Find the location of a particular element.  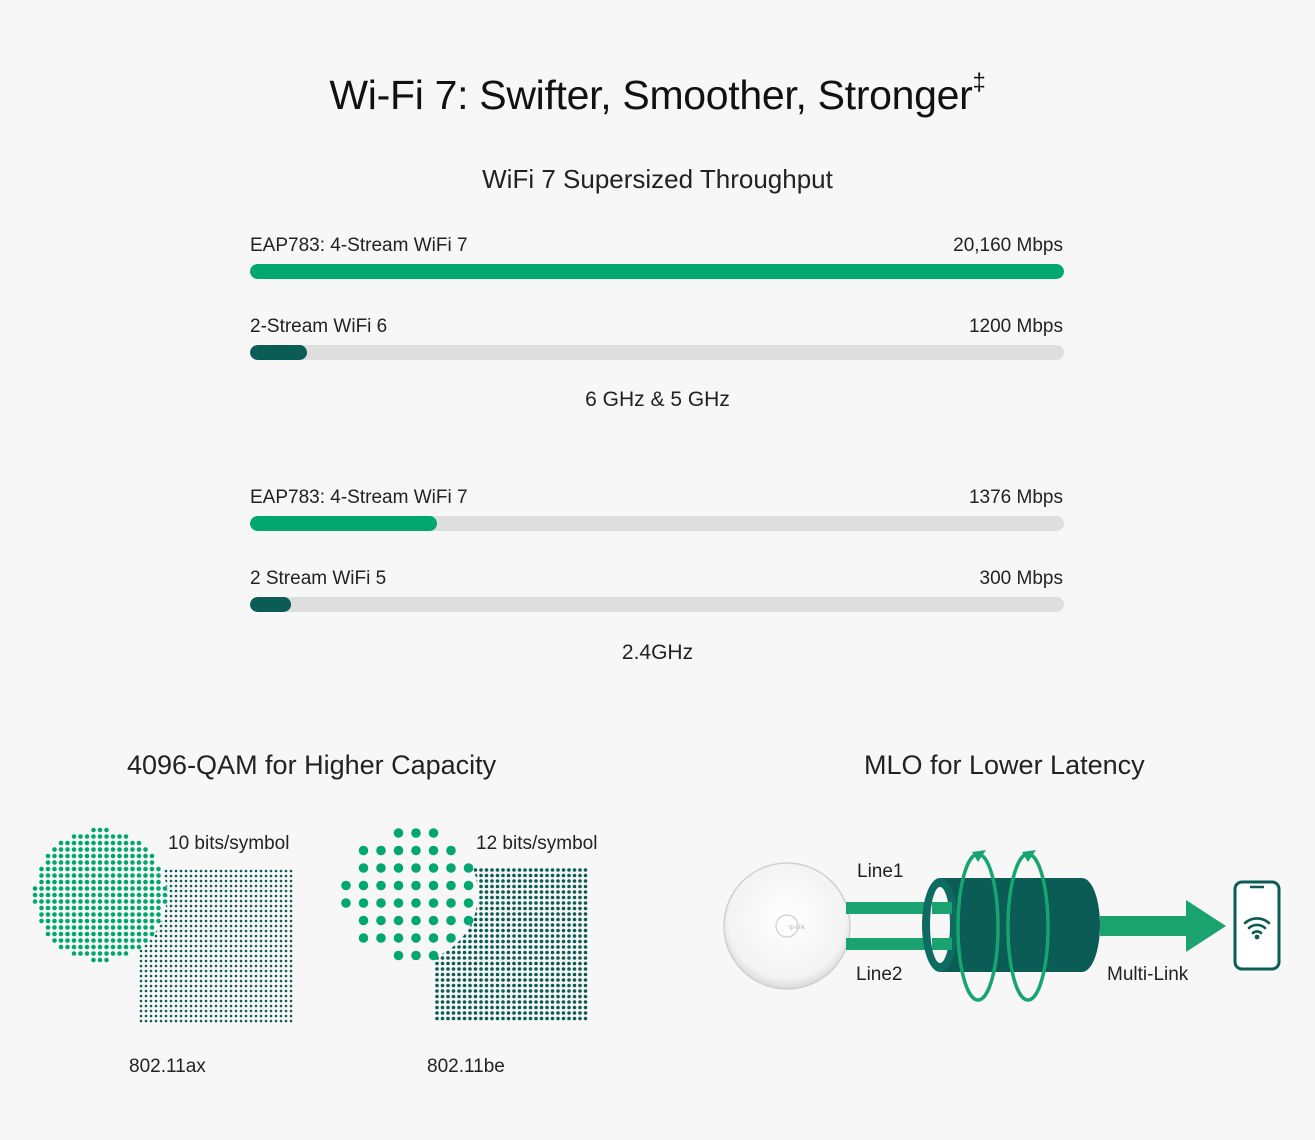

bar-label: 2-Stream WiFi 6 is located at coordinates (319, 326).